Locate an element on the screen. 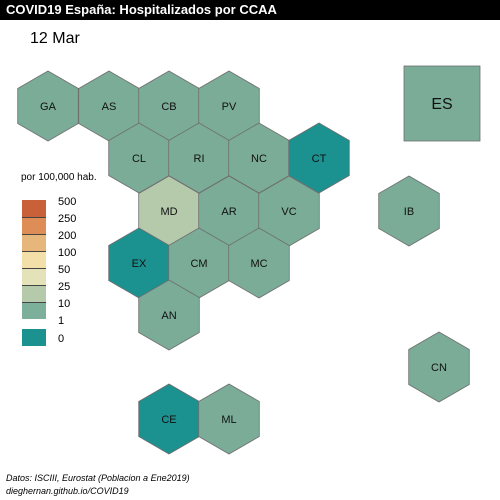  national-square-es is located at coordinates (442, 103).